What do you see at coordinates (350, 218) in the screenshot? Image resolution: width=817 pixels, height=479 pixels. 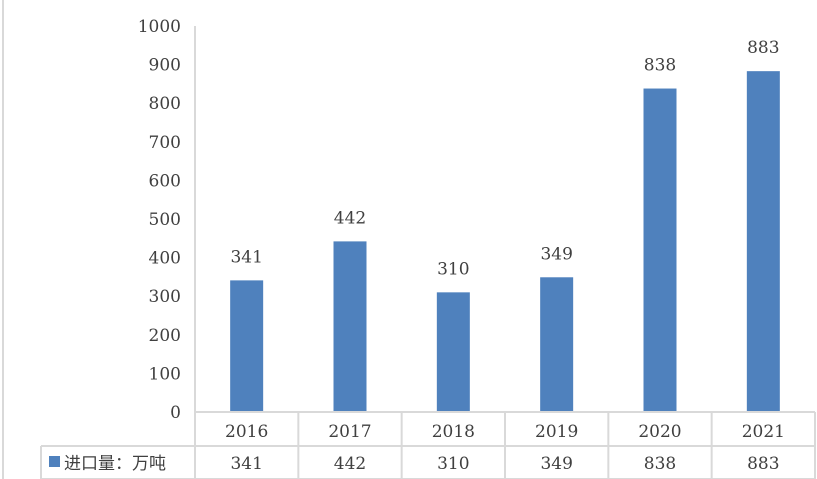 I see `data-label: 442` at bounding box center [350, 218].